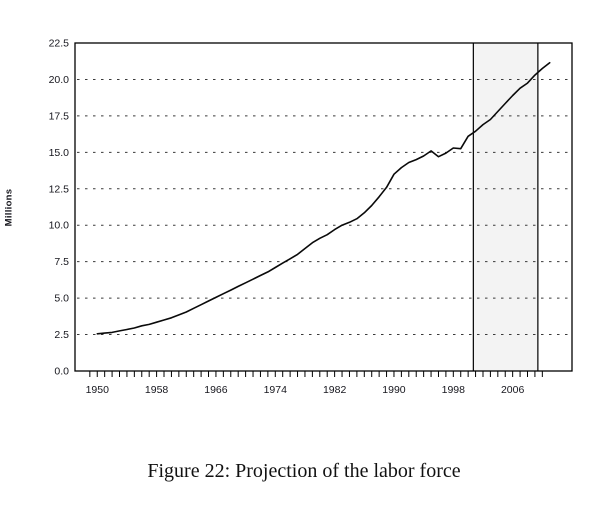  Describe the element at coordinates (276, 390) in the screenshot. I see `x-axis-label: 1974` at that location.